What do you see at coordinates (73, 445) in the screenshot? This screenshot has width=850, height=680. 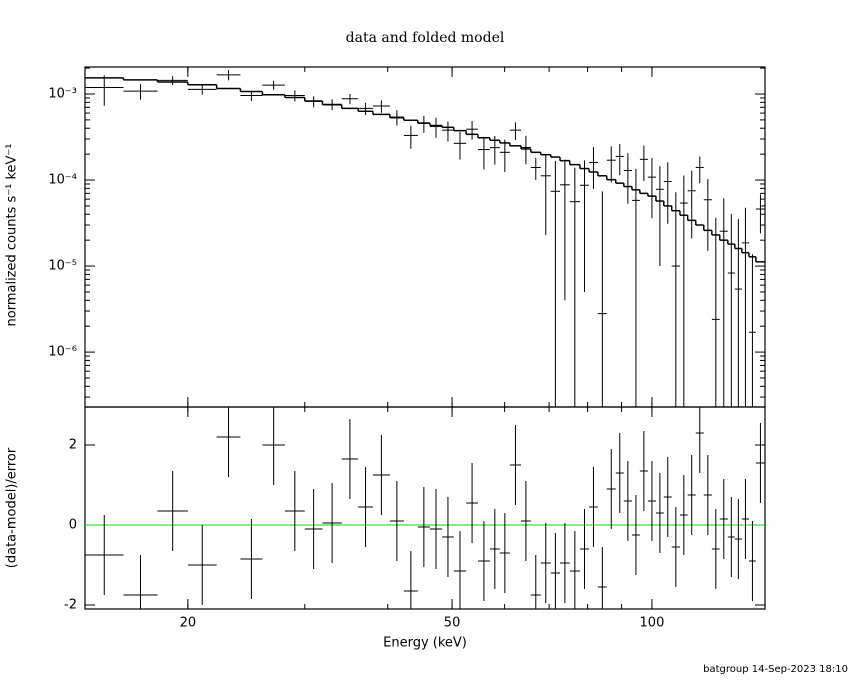 I see `y-tick-label: 2` at bounding box center [73, 445].